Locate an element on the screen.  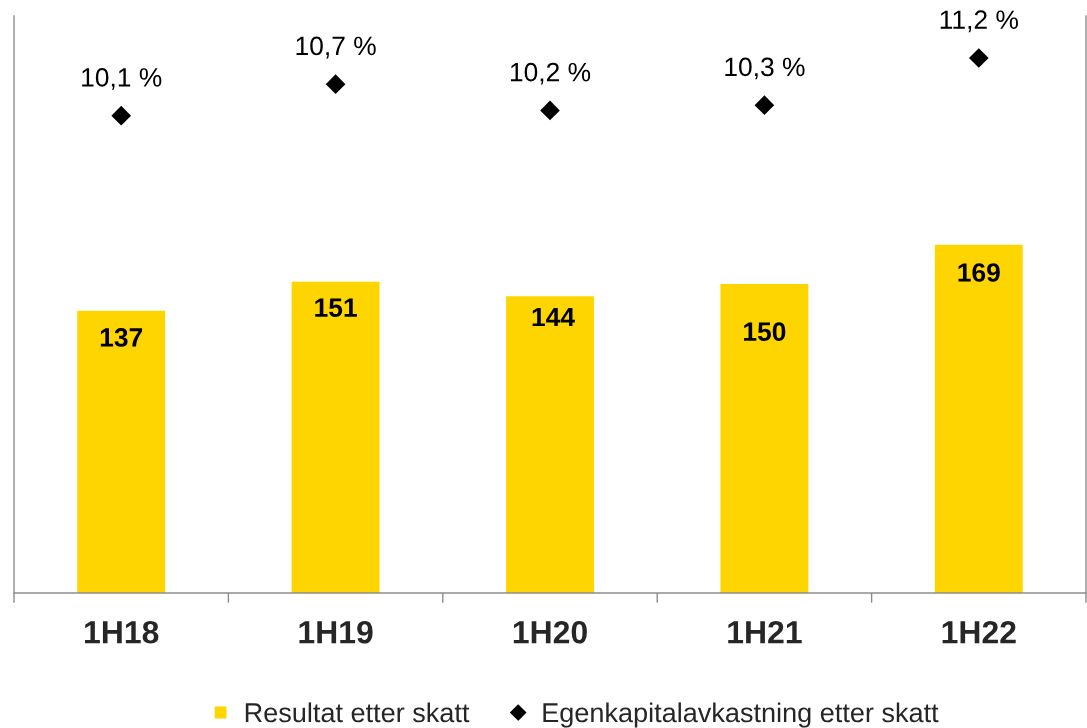
legend-label: Egenkapitalavkastning etter skatt is located at coordinates (741, 715).